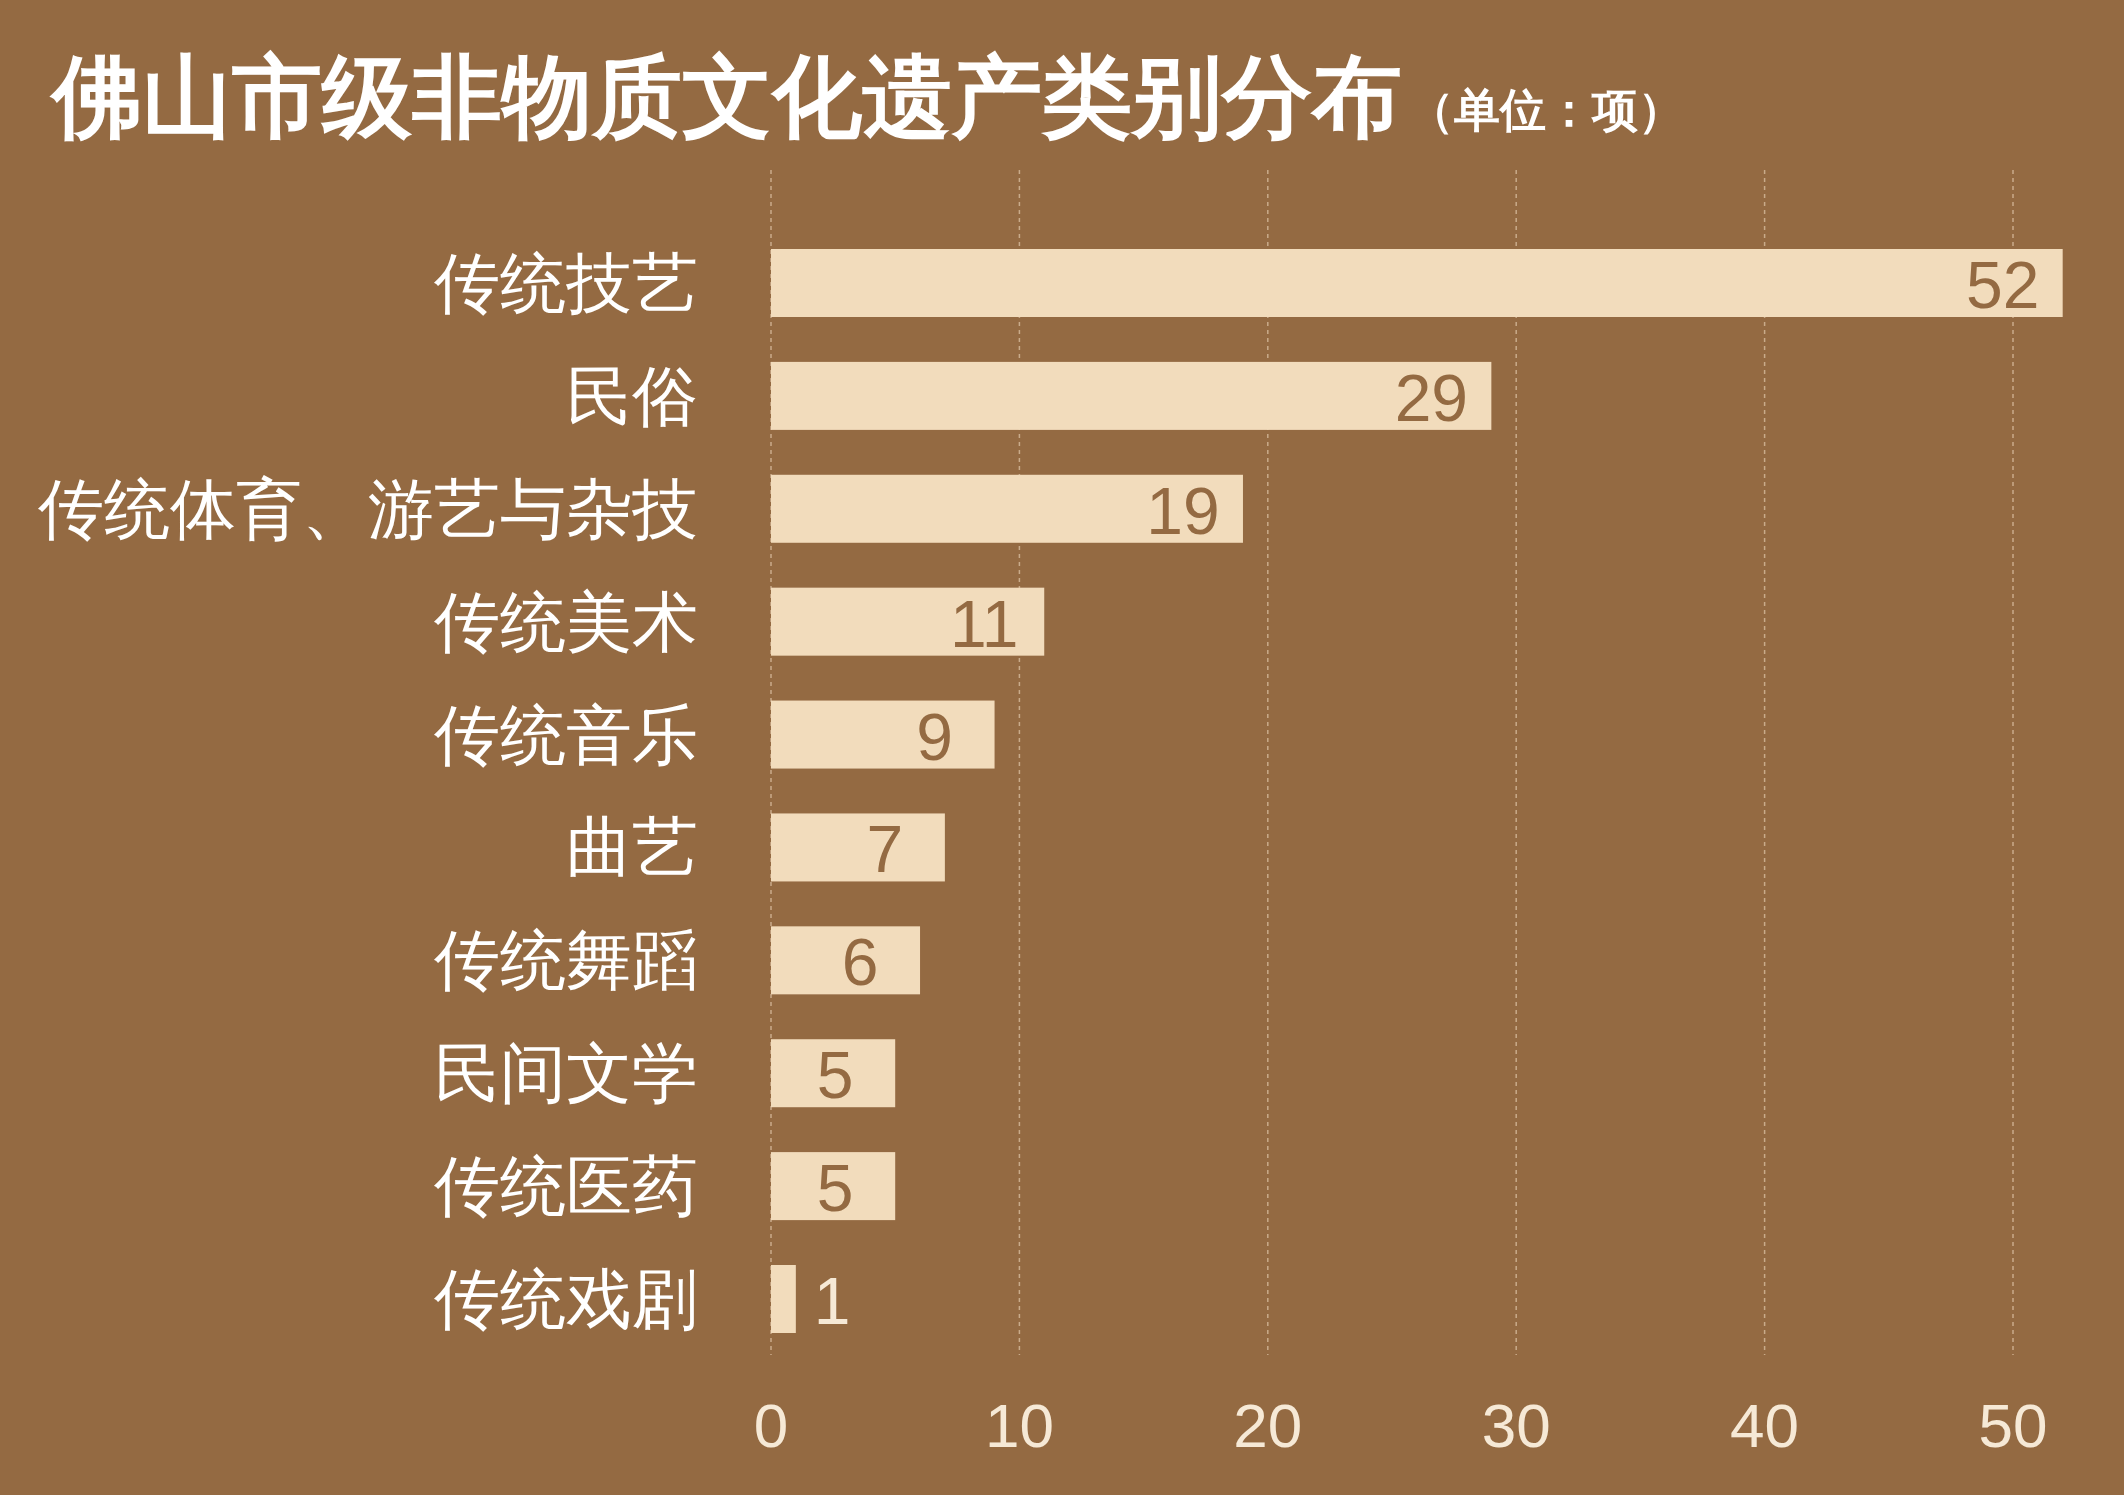 The height and width of the screenshot is (1495, 2124). What do you see at coordinates (2013, 1425) in the screenshot?
I see `x-tick-label: 50` at bounding box center [2013, 1425].